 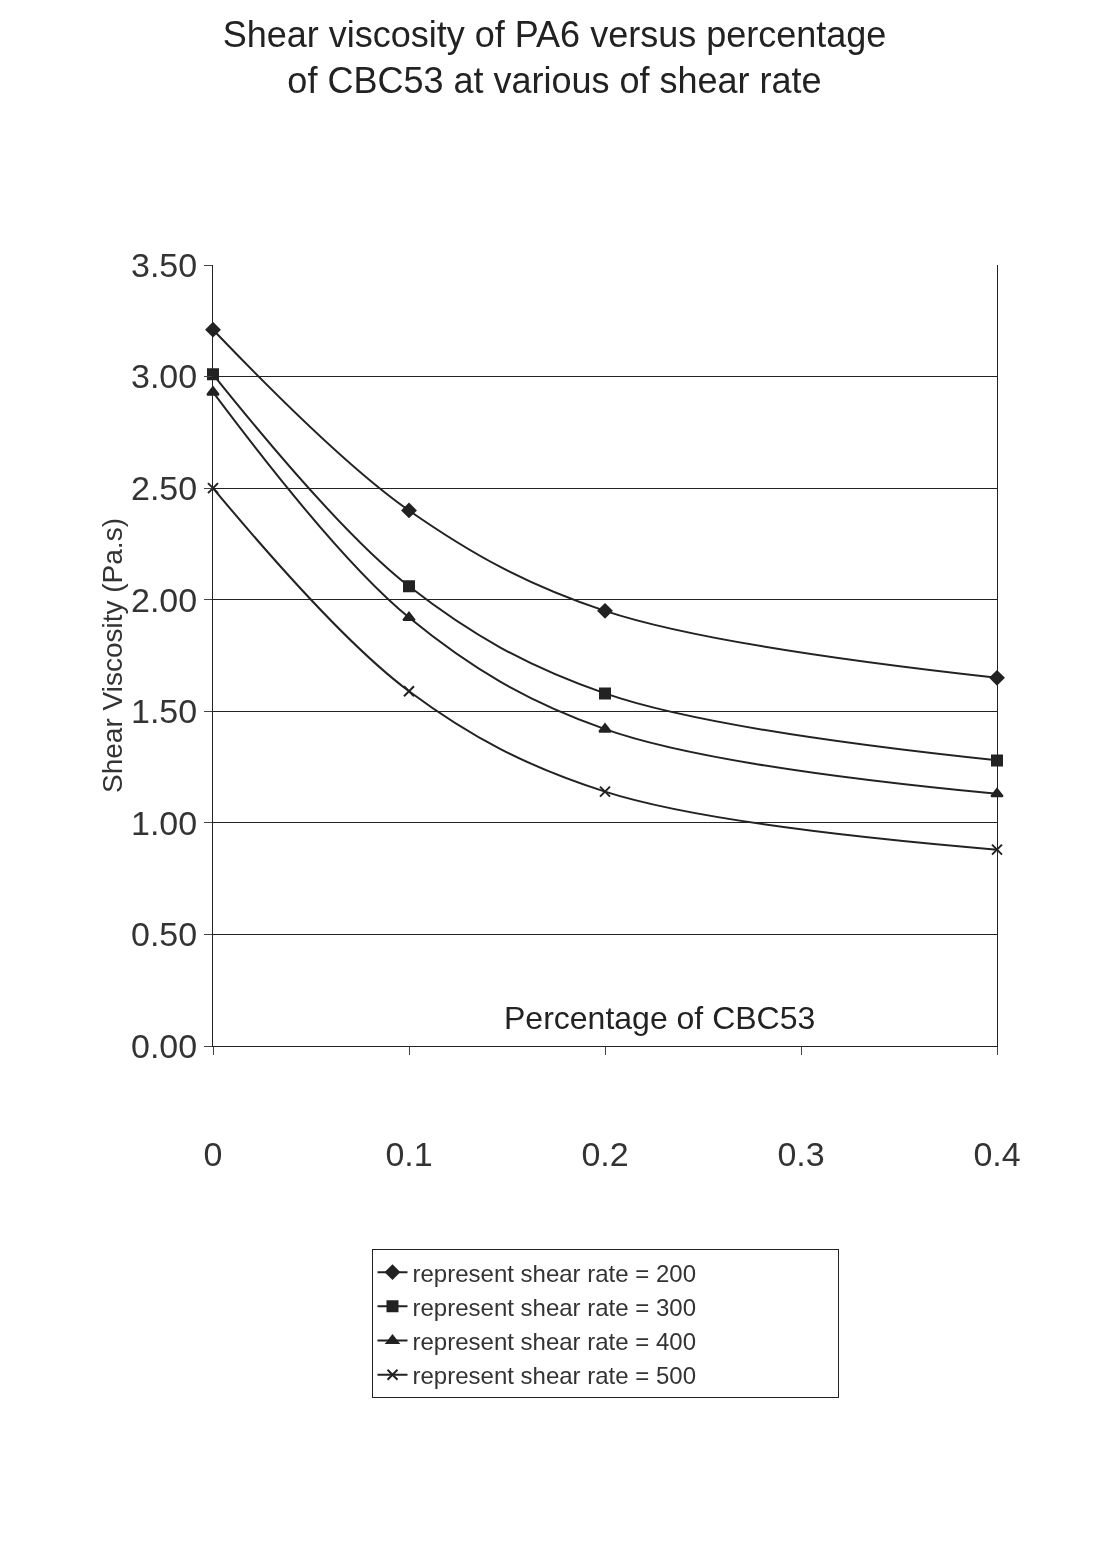 I want to click on x-tick-label: 0, so click(x=213, y=1153).